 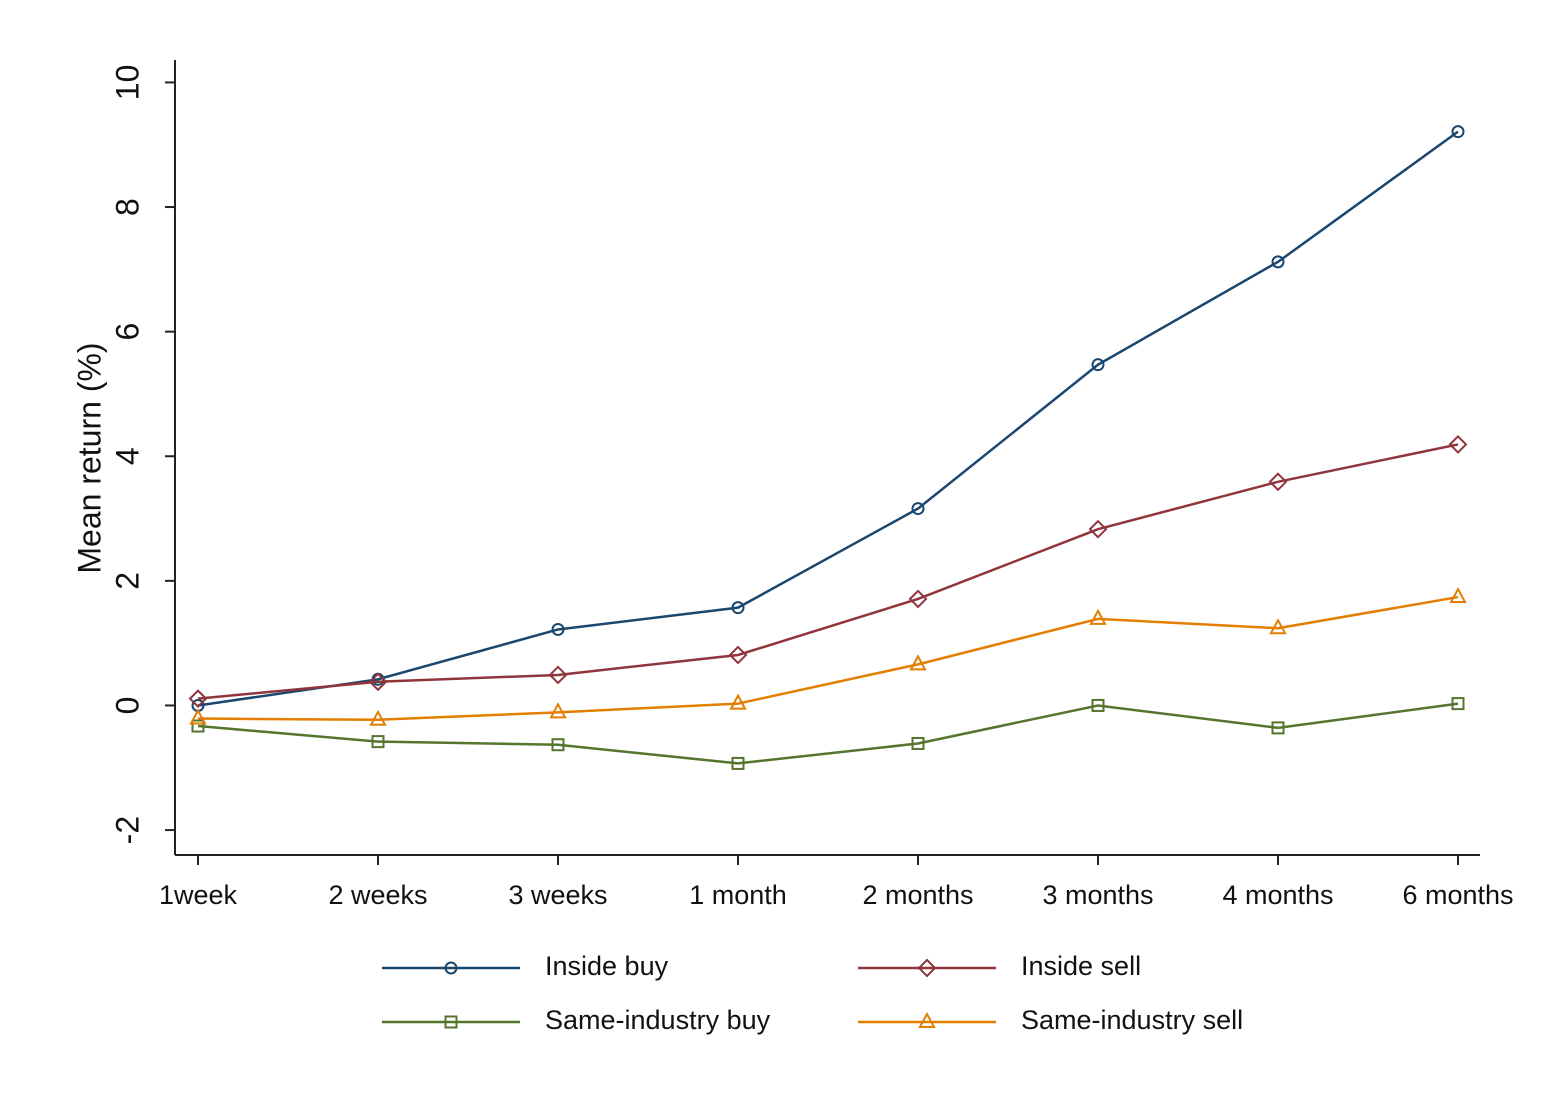 What do you see at coordinates (1097, 895) in the screenshot?
I see `x-tick-label: 3 months` at bounding box center [1097, 895].